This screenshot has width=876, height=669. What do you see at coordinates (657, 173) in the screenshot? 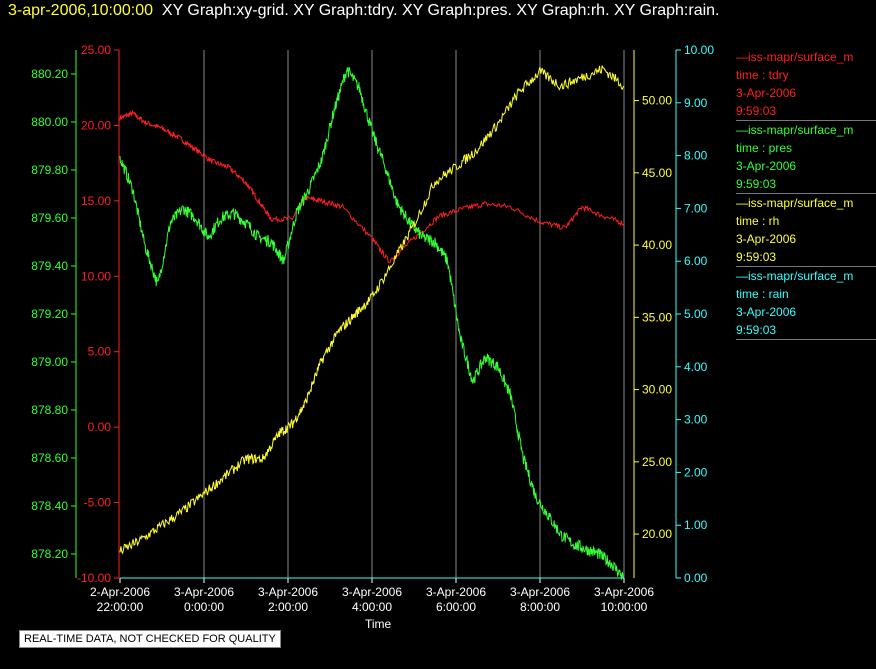
I see `rh-tick-label: 45.00` at bounding box center [657, 173].